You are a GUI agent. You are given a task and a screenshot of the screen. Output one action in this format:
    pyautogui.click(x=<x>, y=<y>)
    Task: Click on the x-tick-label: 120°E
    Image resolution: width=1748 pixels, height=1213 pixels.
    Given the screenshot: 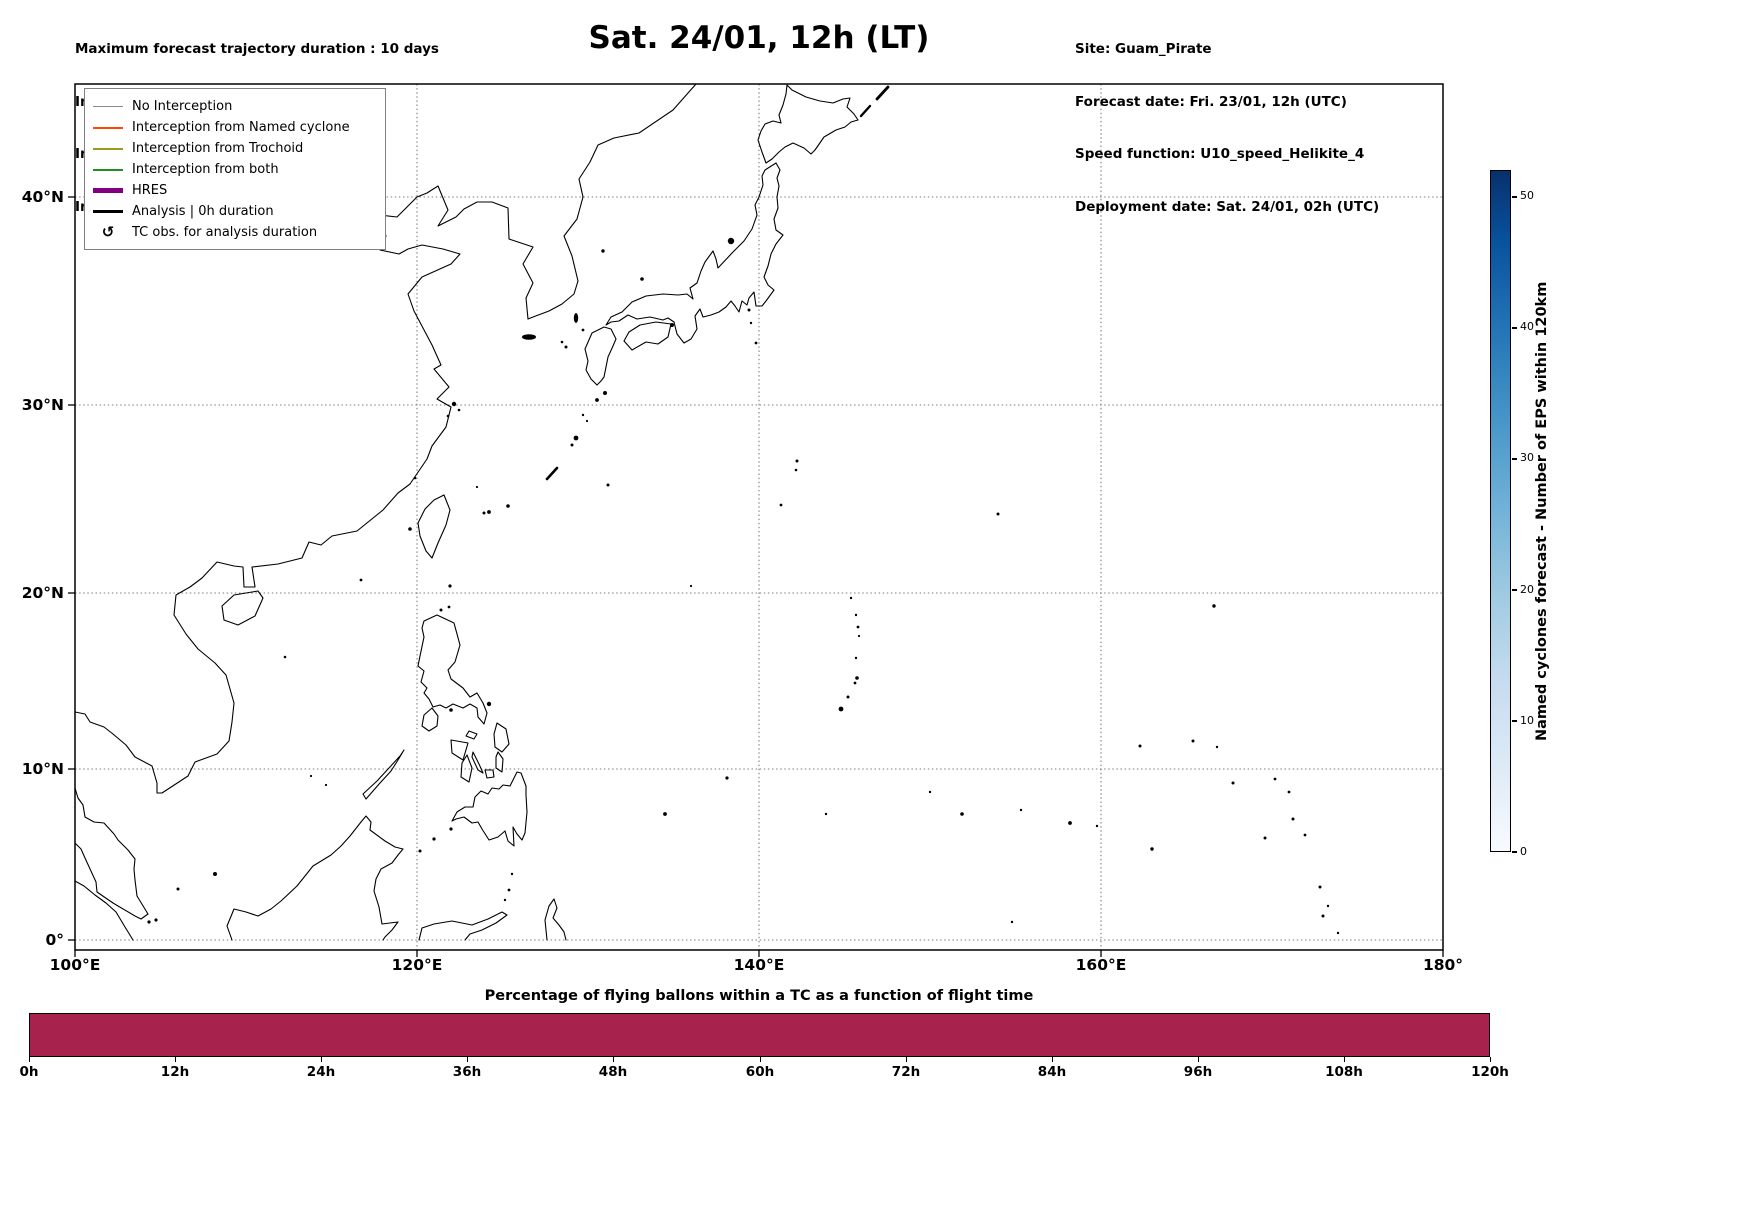 What is the action you would take?
    pyautogui.click(x=417, y=965)
    